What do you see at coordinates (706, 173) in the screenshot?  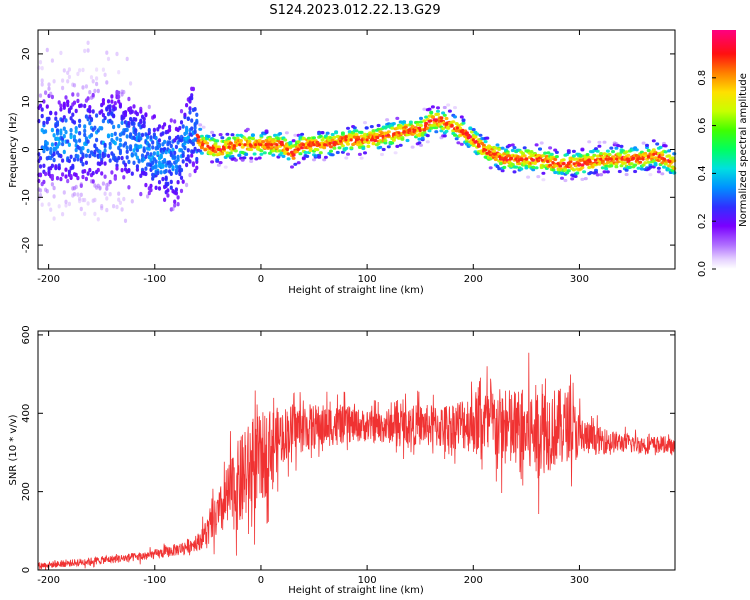 I see `colorbar-ticks: 0.0 0.2 0.4 0.6 0.8` at bounding box center [706, 173].